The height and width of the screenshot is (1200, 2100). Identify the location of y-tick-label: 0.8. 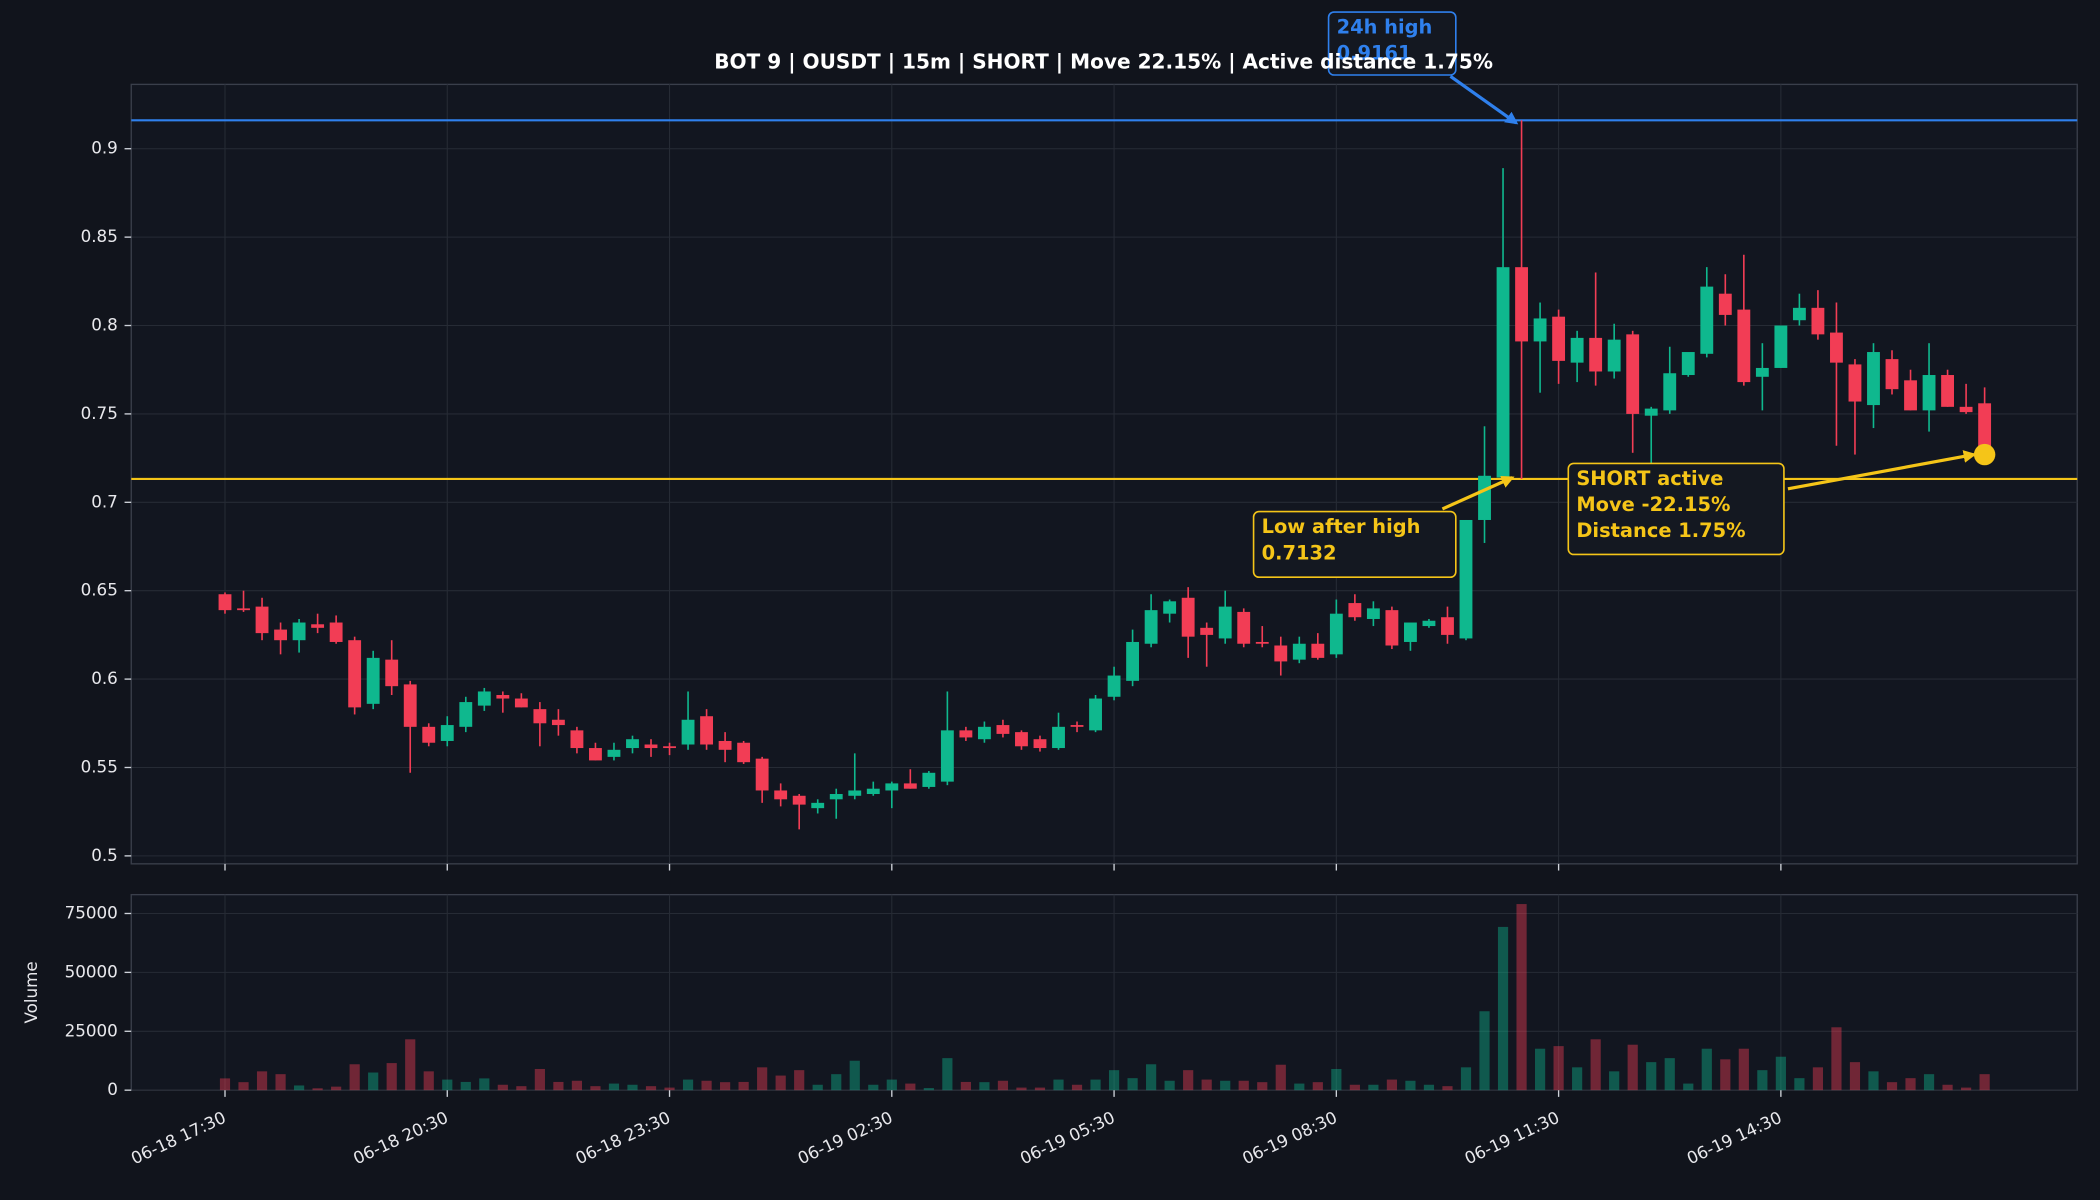
(104, 325).